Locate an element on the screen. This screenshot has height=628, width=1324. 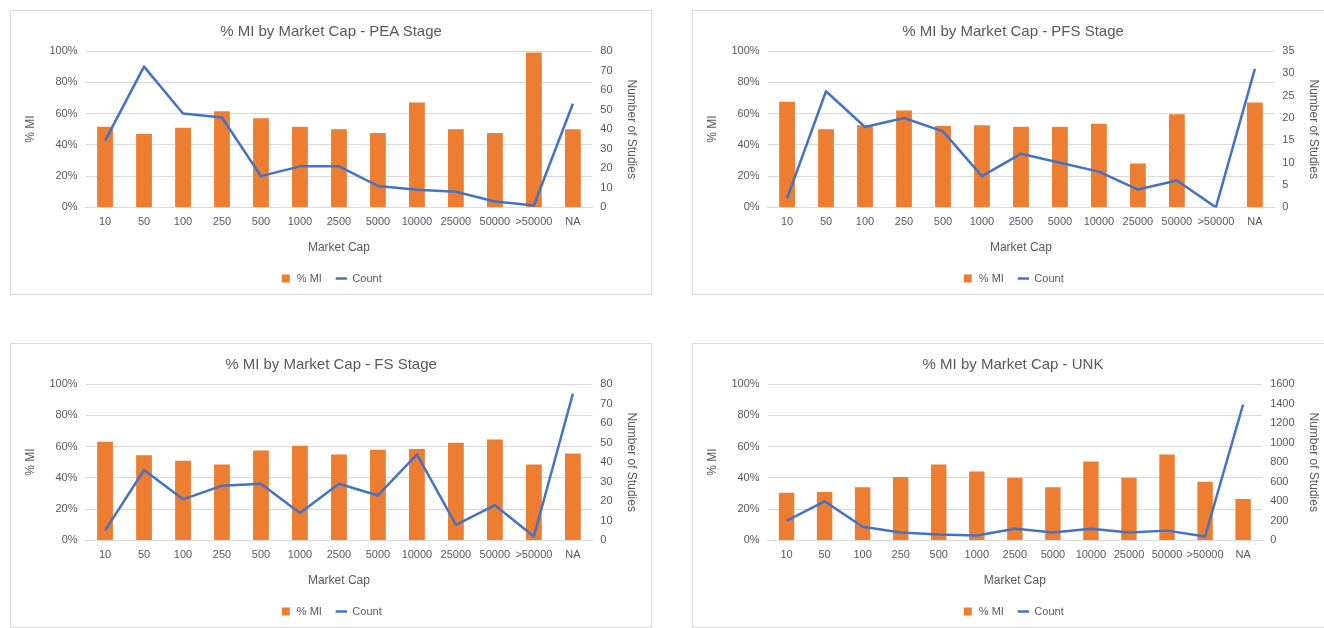
legend-label: % MI is located at coordinates (991, 610).